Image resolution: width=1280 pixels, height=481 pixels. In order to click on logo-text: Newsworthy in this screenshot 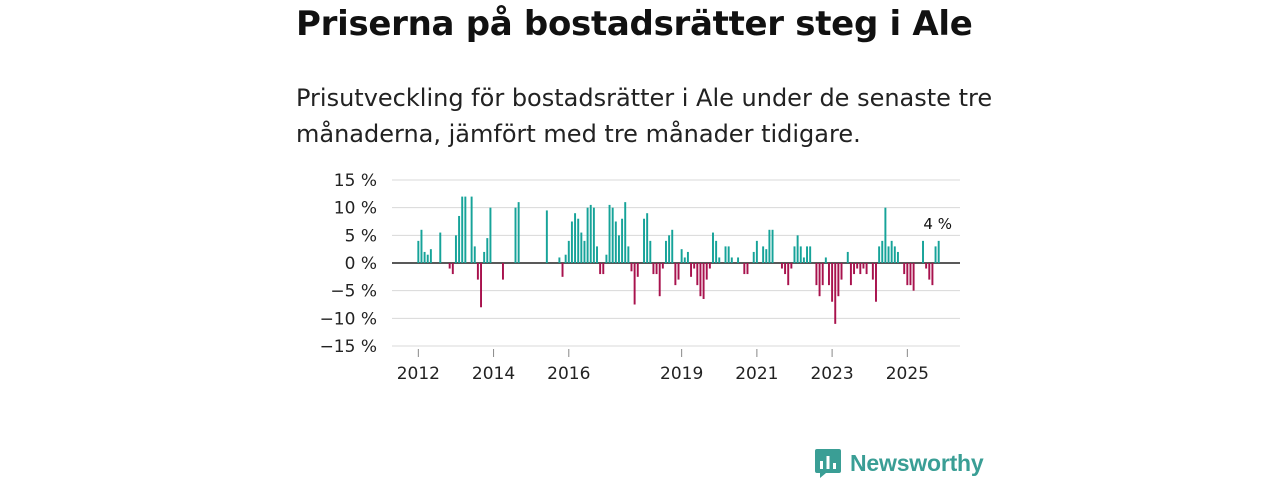, I will do `click(917, 462)`.